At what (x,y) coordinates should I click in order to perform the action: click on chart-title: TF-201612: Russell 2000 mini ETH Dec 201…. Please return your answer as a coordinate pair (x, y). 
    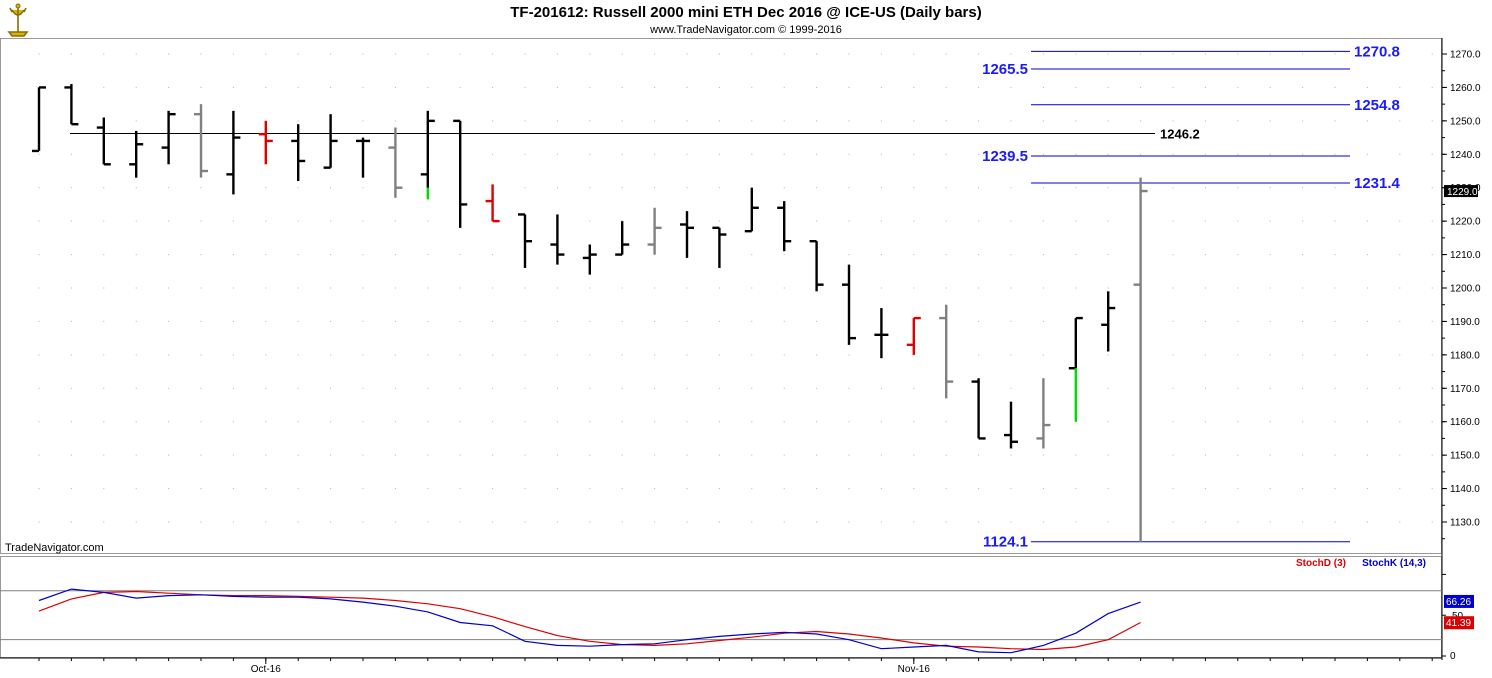
    Looking at the image, I should click on (745, 12).